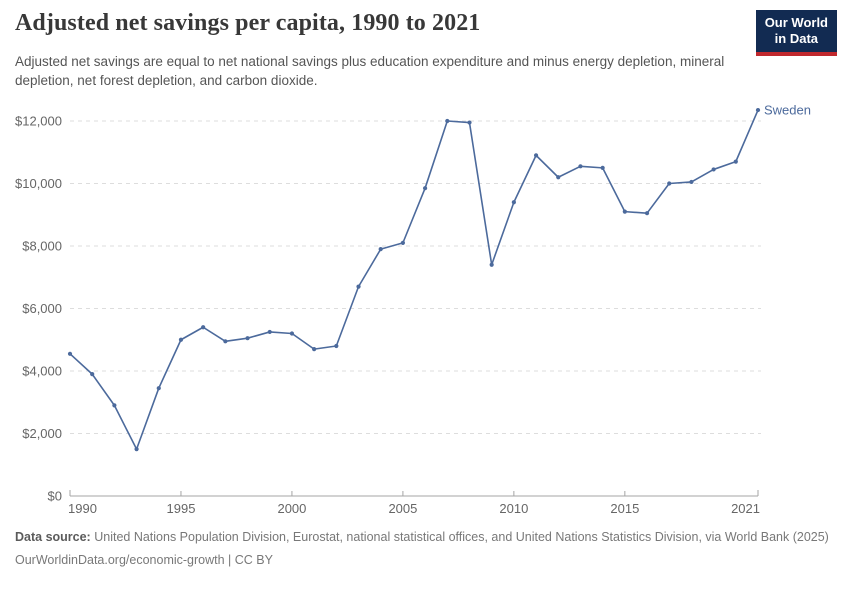 This screenshot has height=600, width=850. What do you see at coordinates (745, 508) in the screenshot?
I see `x-axis-tick-label: 2021` at bounding box center [745, 508].